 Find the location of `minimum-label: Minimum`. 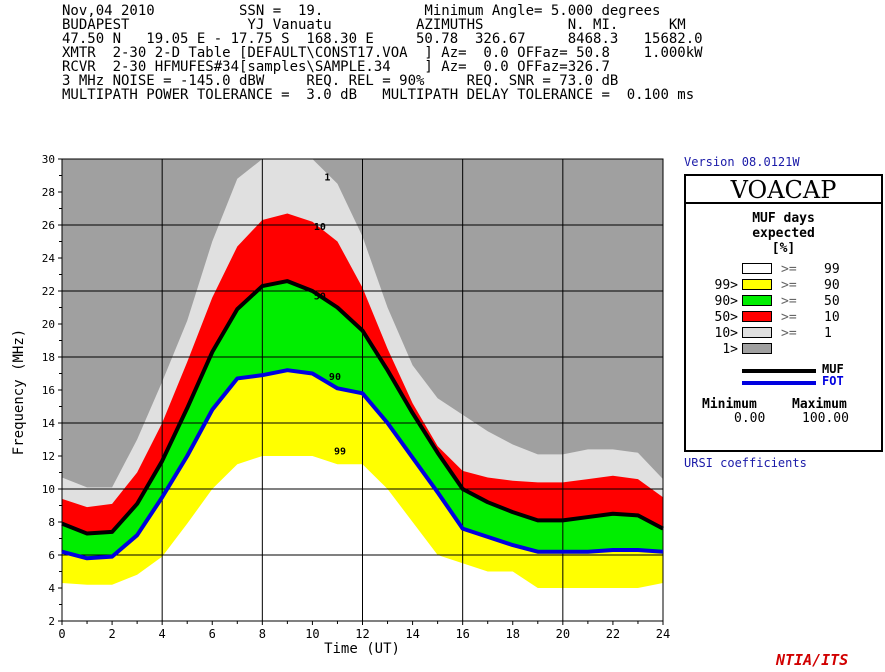

minimum-label: Minimum is located at coordinates (729, 404).